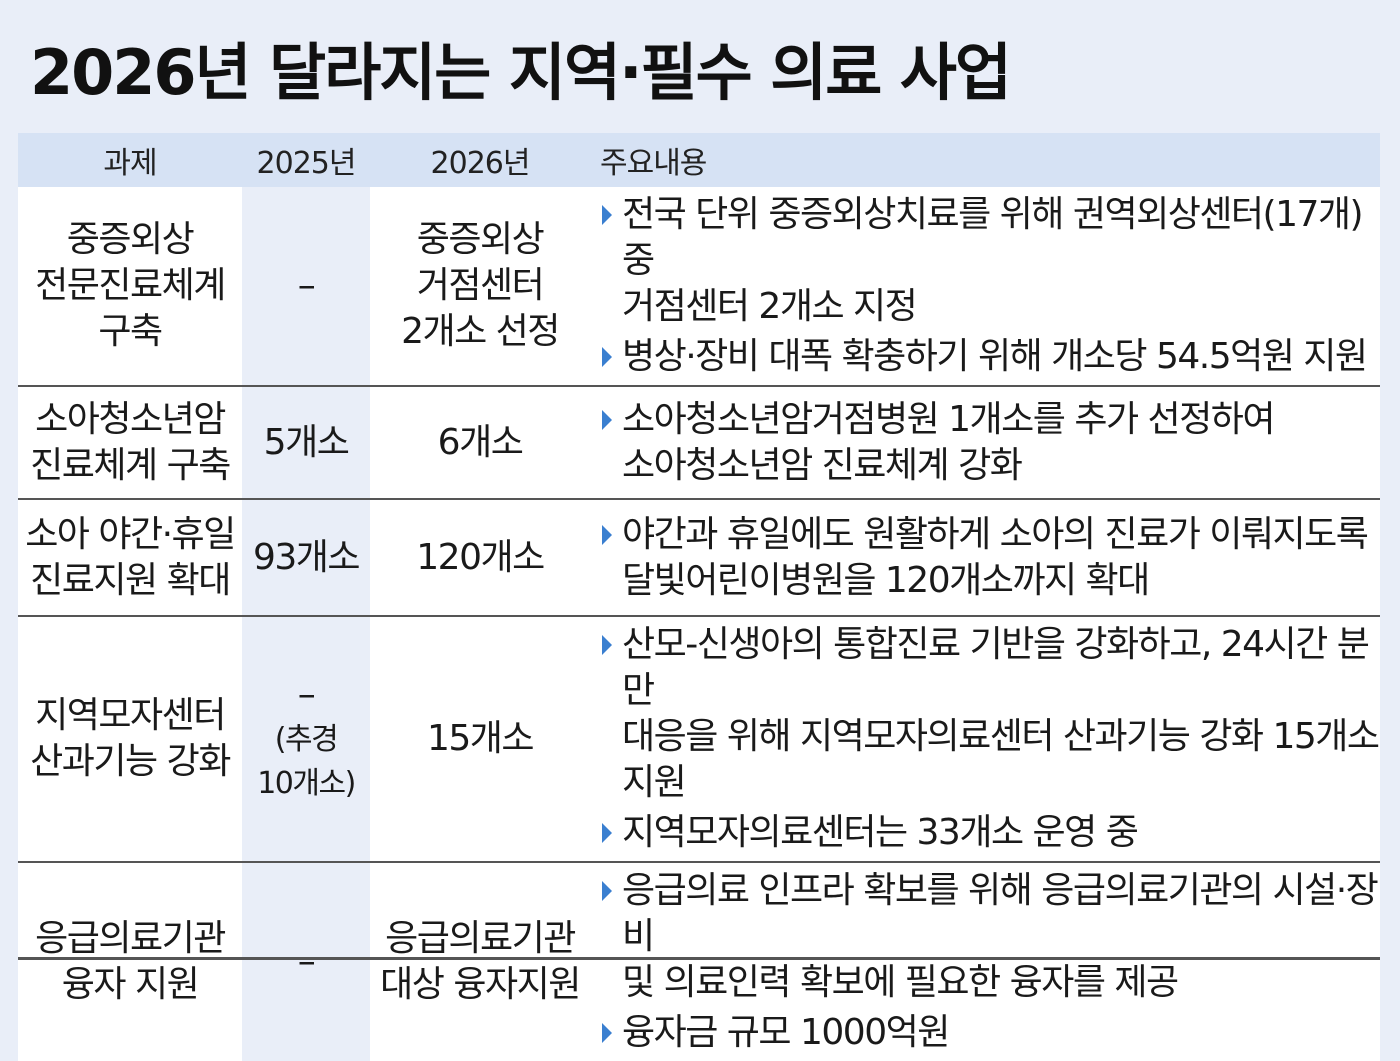 This screenshot has width=1400, height=1061. What do you see at coordinates (130, 331) in the screenshot?
I see `task-cell-line: 구축` at bounding box center [130, 331].